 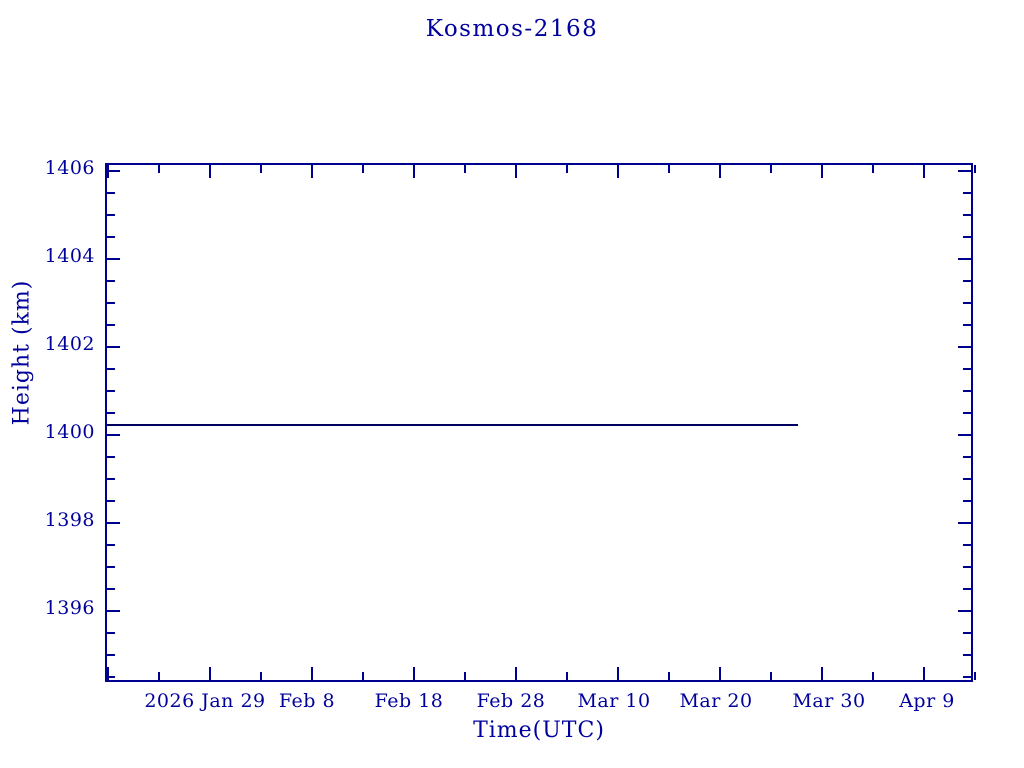 I want to click on x-axis-tick-label: Feb 8, so click(x=307, y=701).